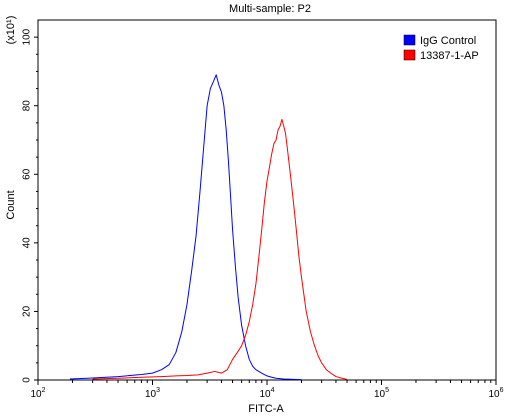 The width and height of the screenshot is (512, 416). What do you see at coordinates (266, 393) in the screenshot?
I see `x-tick-label: 10⁴` at bounding box center [266, 393].